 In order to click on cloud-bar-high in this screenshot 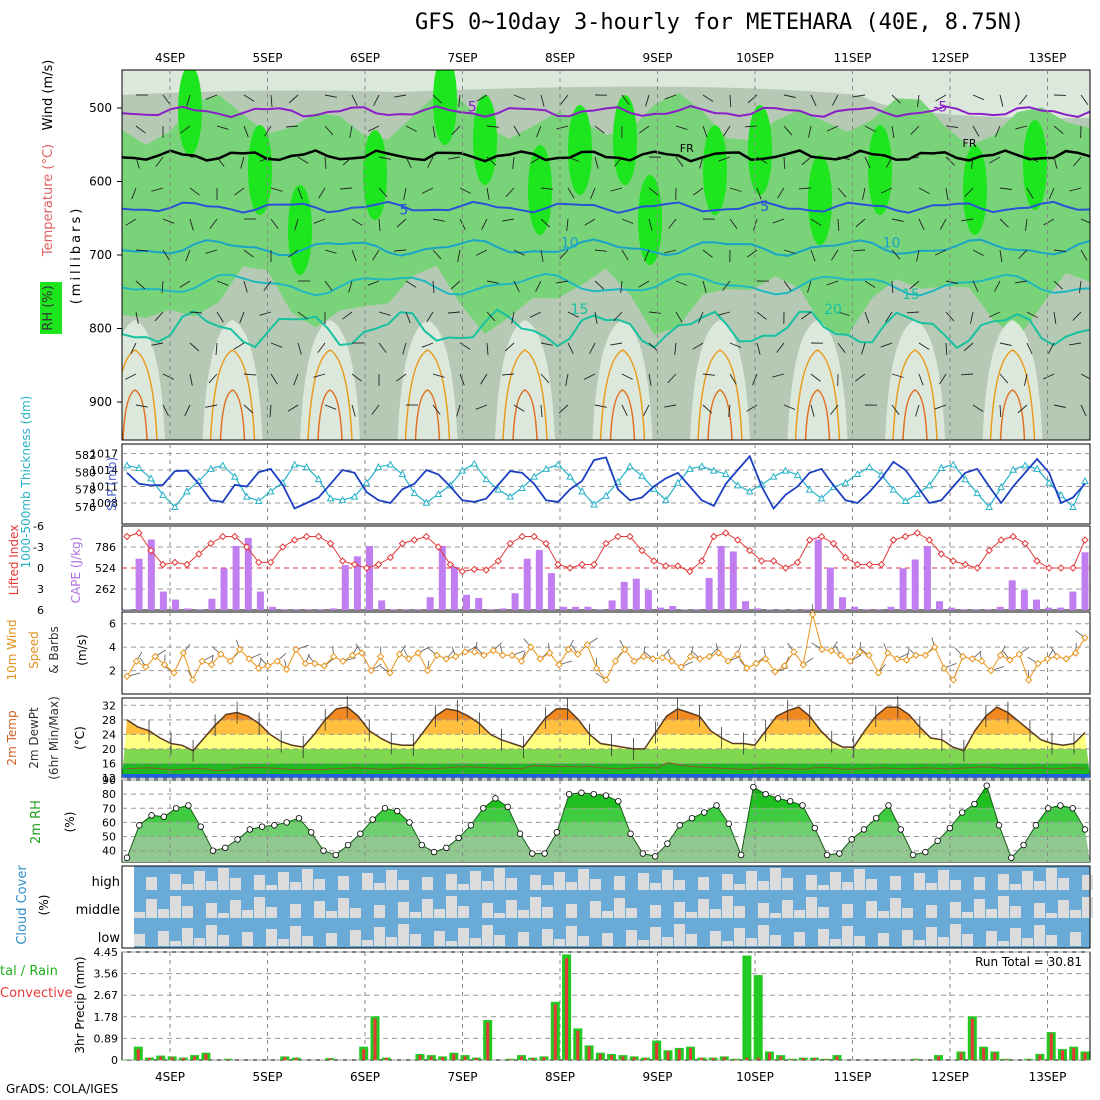, I will do `click(667, 880)`.